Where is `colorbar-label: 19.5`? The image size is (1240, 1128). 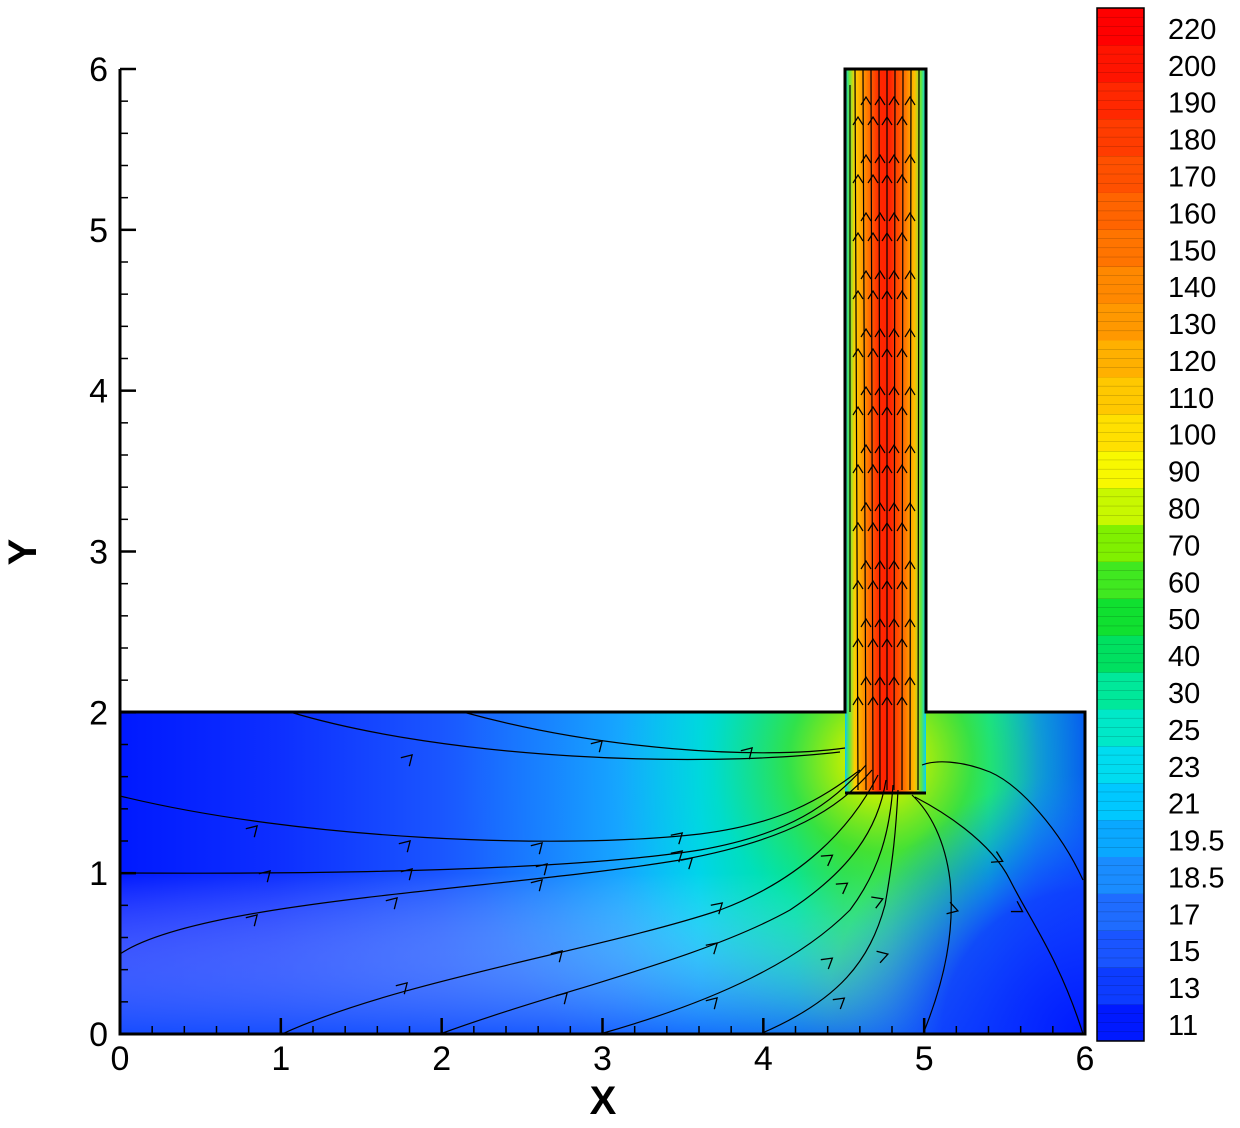 colorbar-label: 19.5 is located at coordinates (1196, 842).